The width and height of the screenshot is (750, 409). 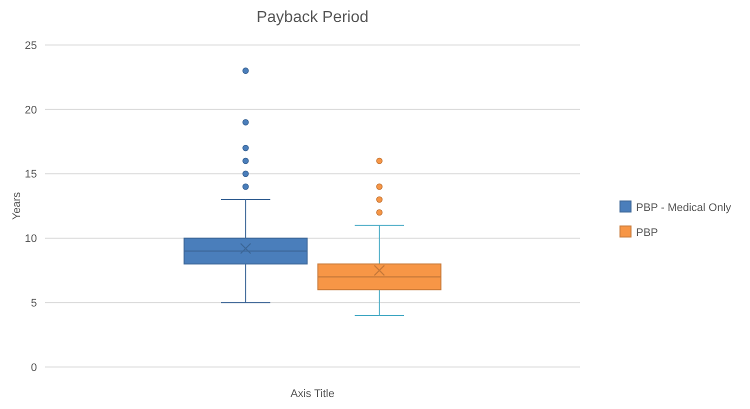 I want to click on y-tick-label: 25, so click(x=30, y=46).